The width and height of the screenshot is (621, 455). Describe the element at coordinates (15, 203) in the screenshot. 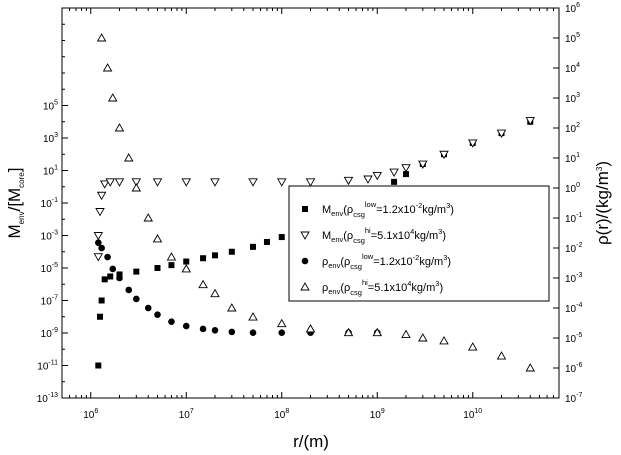

I see `left-axis-title: Menv/[Mcore]` at that location.